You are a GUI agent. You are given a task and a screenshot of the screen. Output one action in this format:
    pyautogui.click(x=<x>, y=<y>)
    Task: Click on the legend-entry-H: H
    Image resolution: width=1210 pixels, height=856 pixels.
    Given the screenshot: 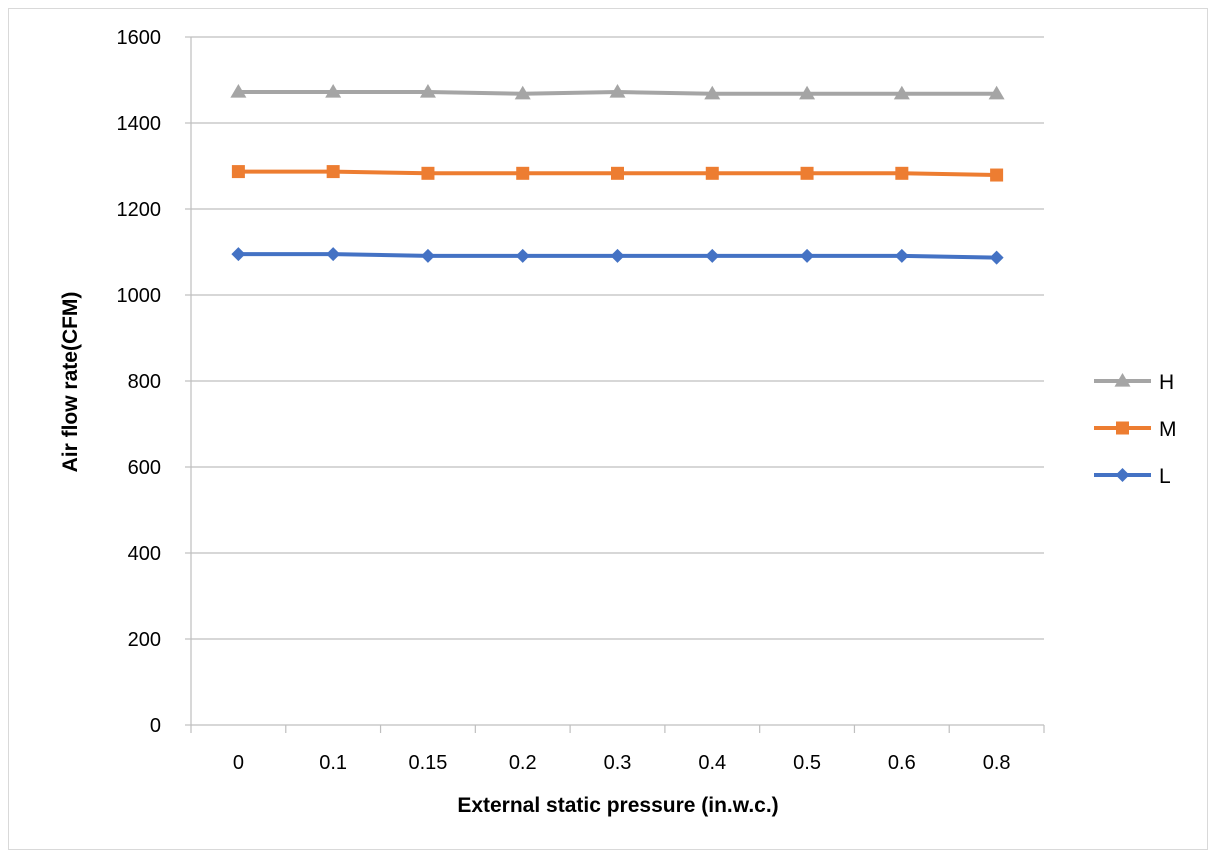 What is the action you would take?
    pyautogui.click(x=1134, y=382)
    